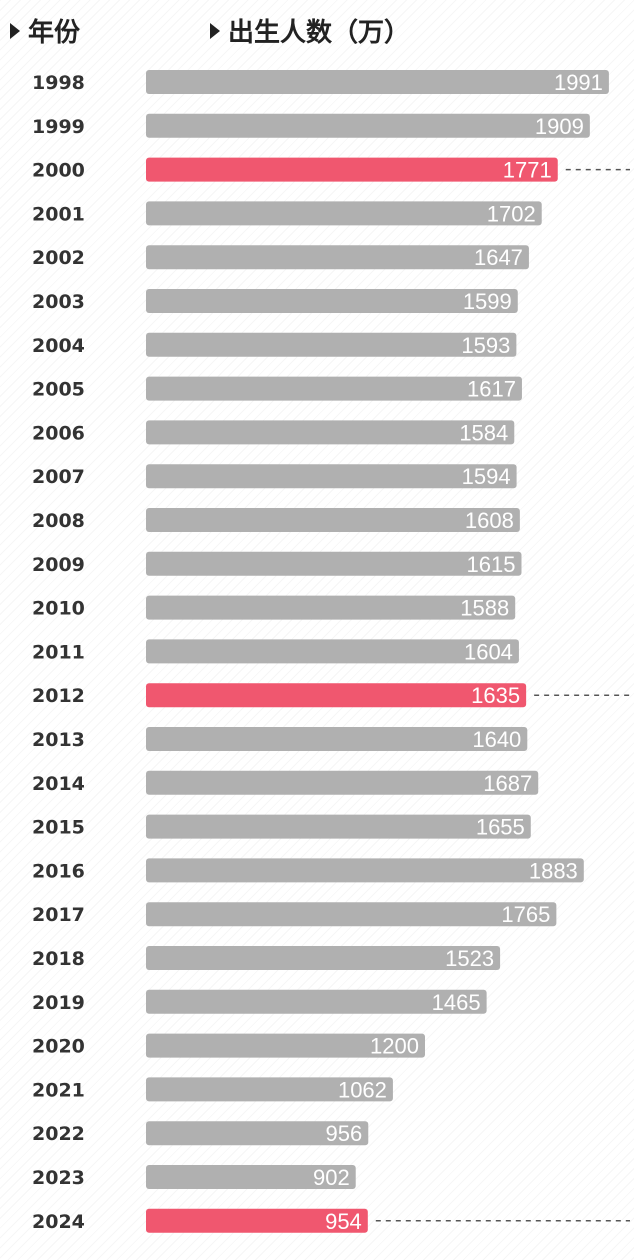 This screenshot has height=1260, width=634. I want to click on year-label: 2012, so click(58, 696).